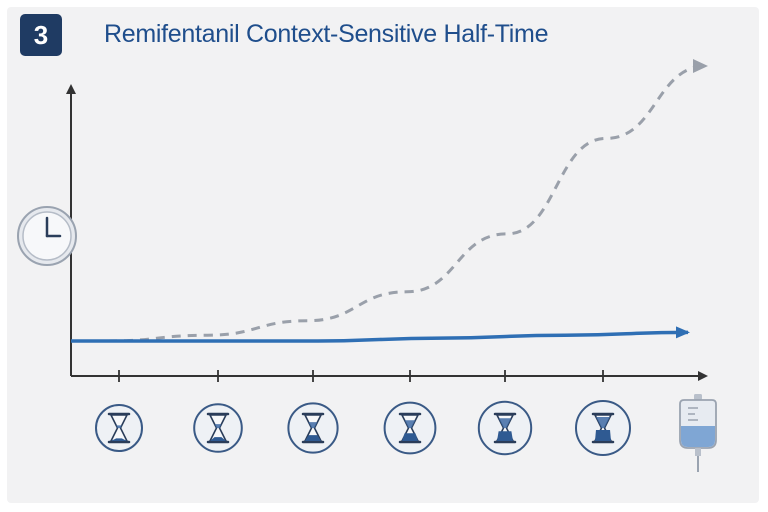 The image size is (768, 512). I want to click on remifentanil-line, so click(380, 334).